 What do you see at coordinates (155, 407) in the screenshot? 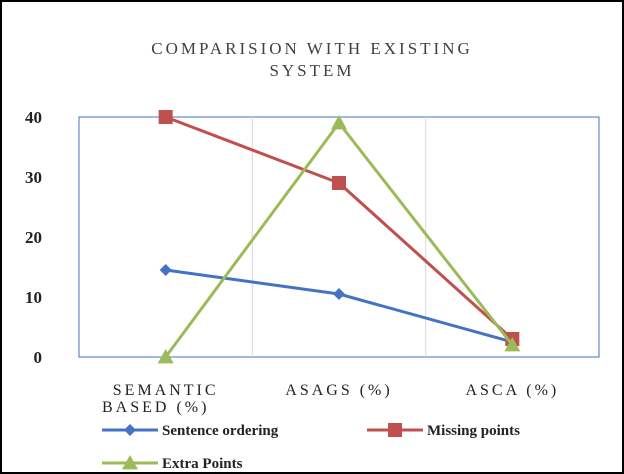
I see `x-tick-label: BASED (%)` at bounding box center [155, 407].